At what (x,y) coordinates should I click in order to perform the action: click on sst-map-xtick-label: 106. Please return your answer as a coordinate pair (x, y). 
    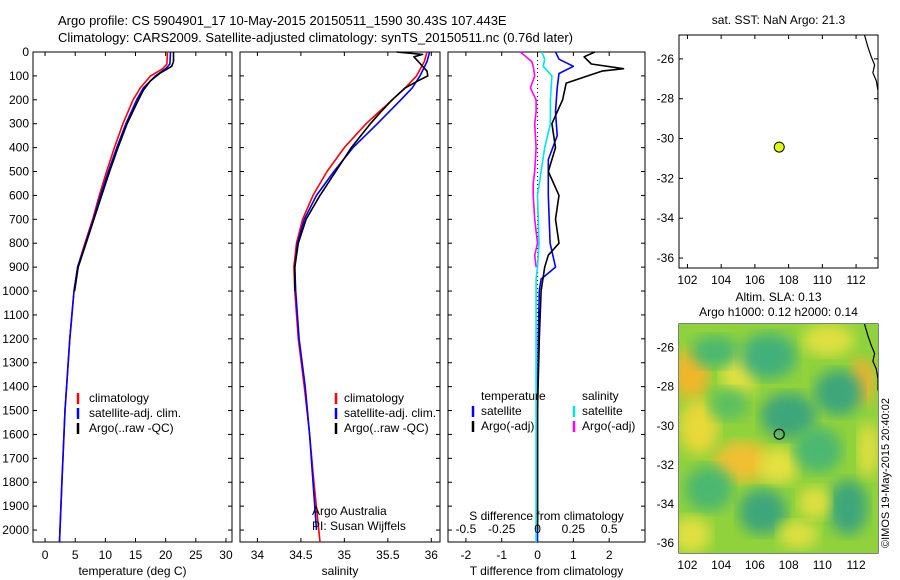
    Looking at the image, I should click on (755, 280).